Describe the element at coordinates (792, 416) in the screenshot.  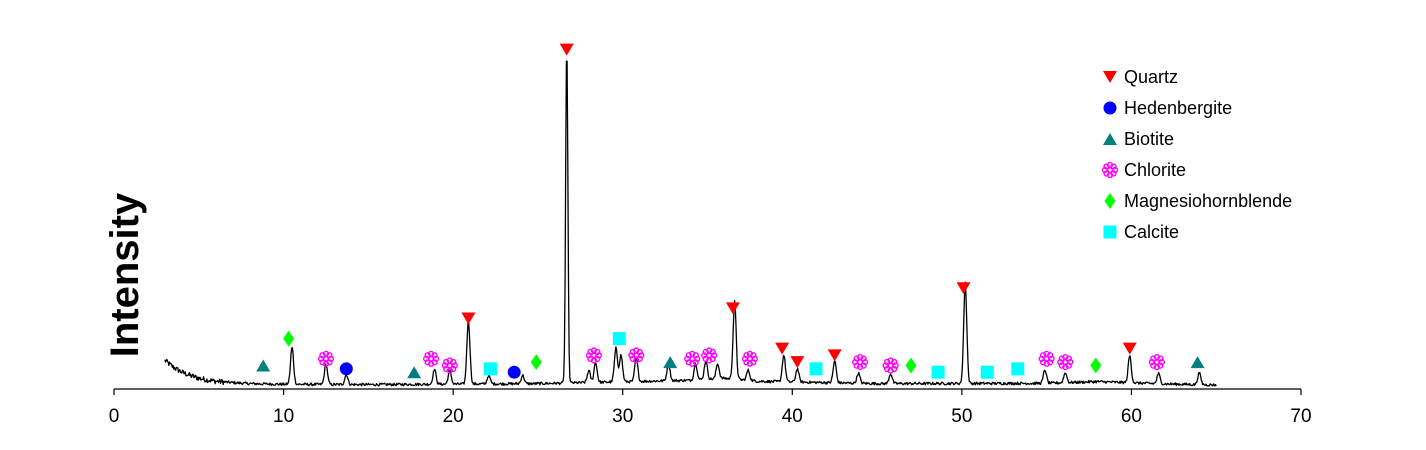
I see `x-tick-label-40: 40` at that location.